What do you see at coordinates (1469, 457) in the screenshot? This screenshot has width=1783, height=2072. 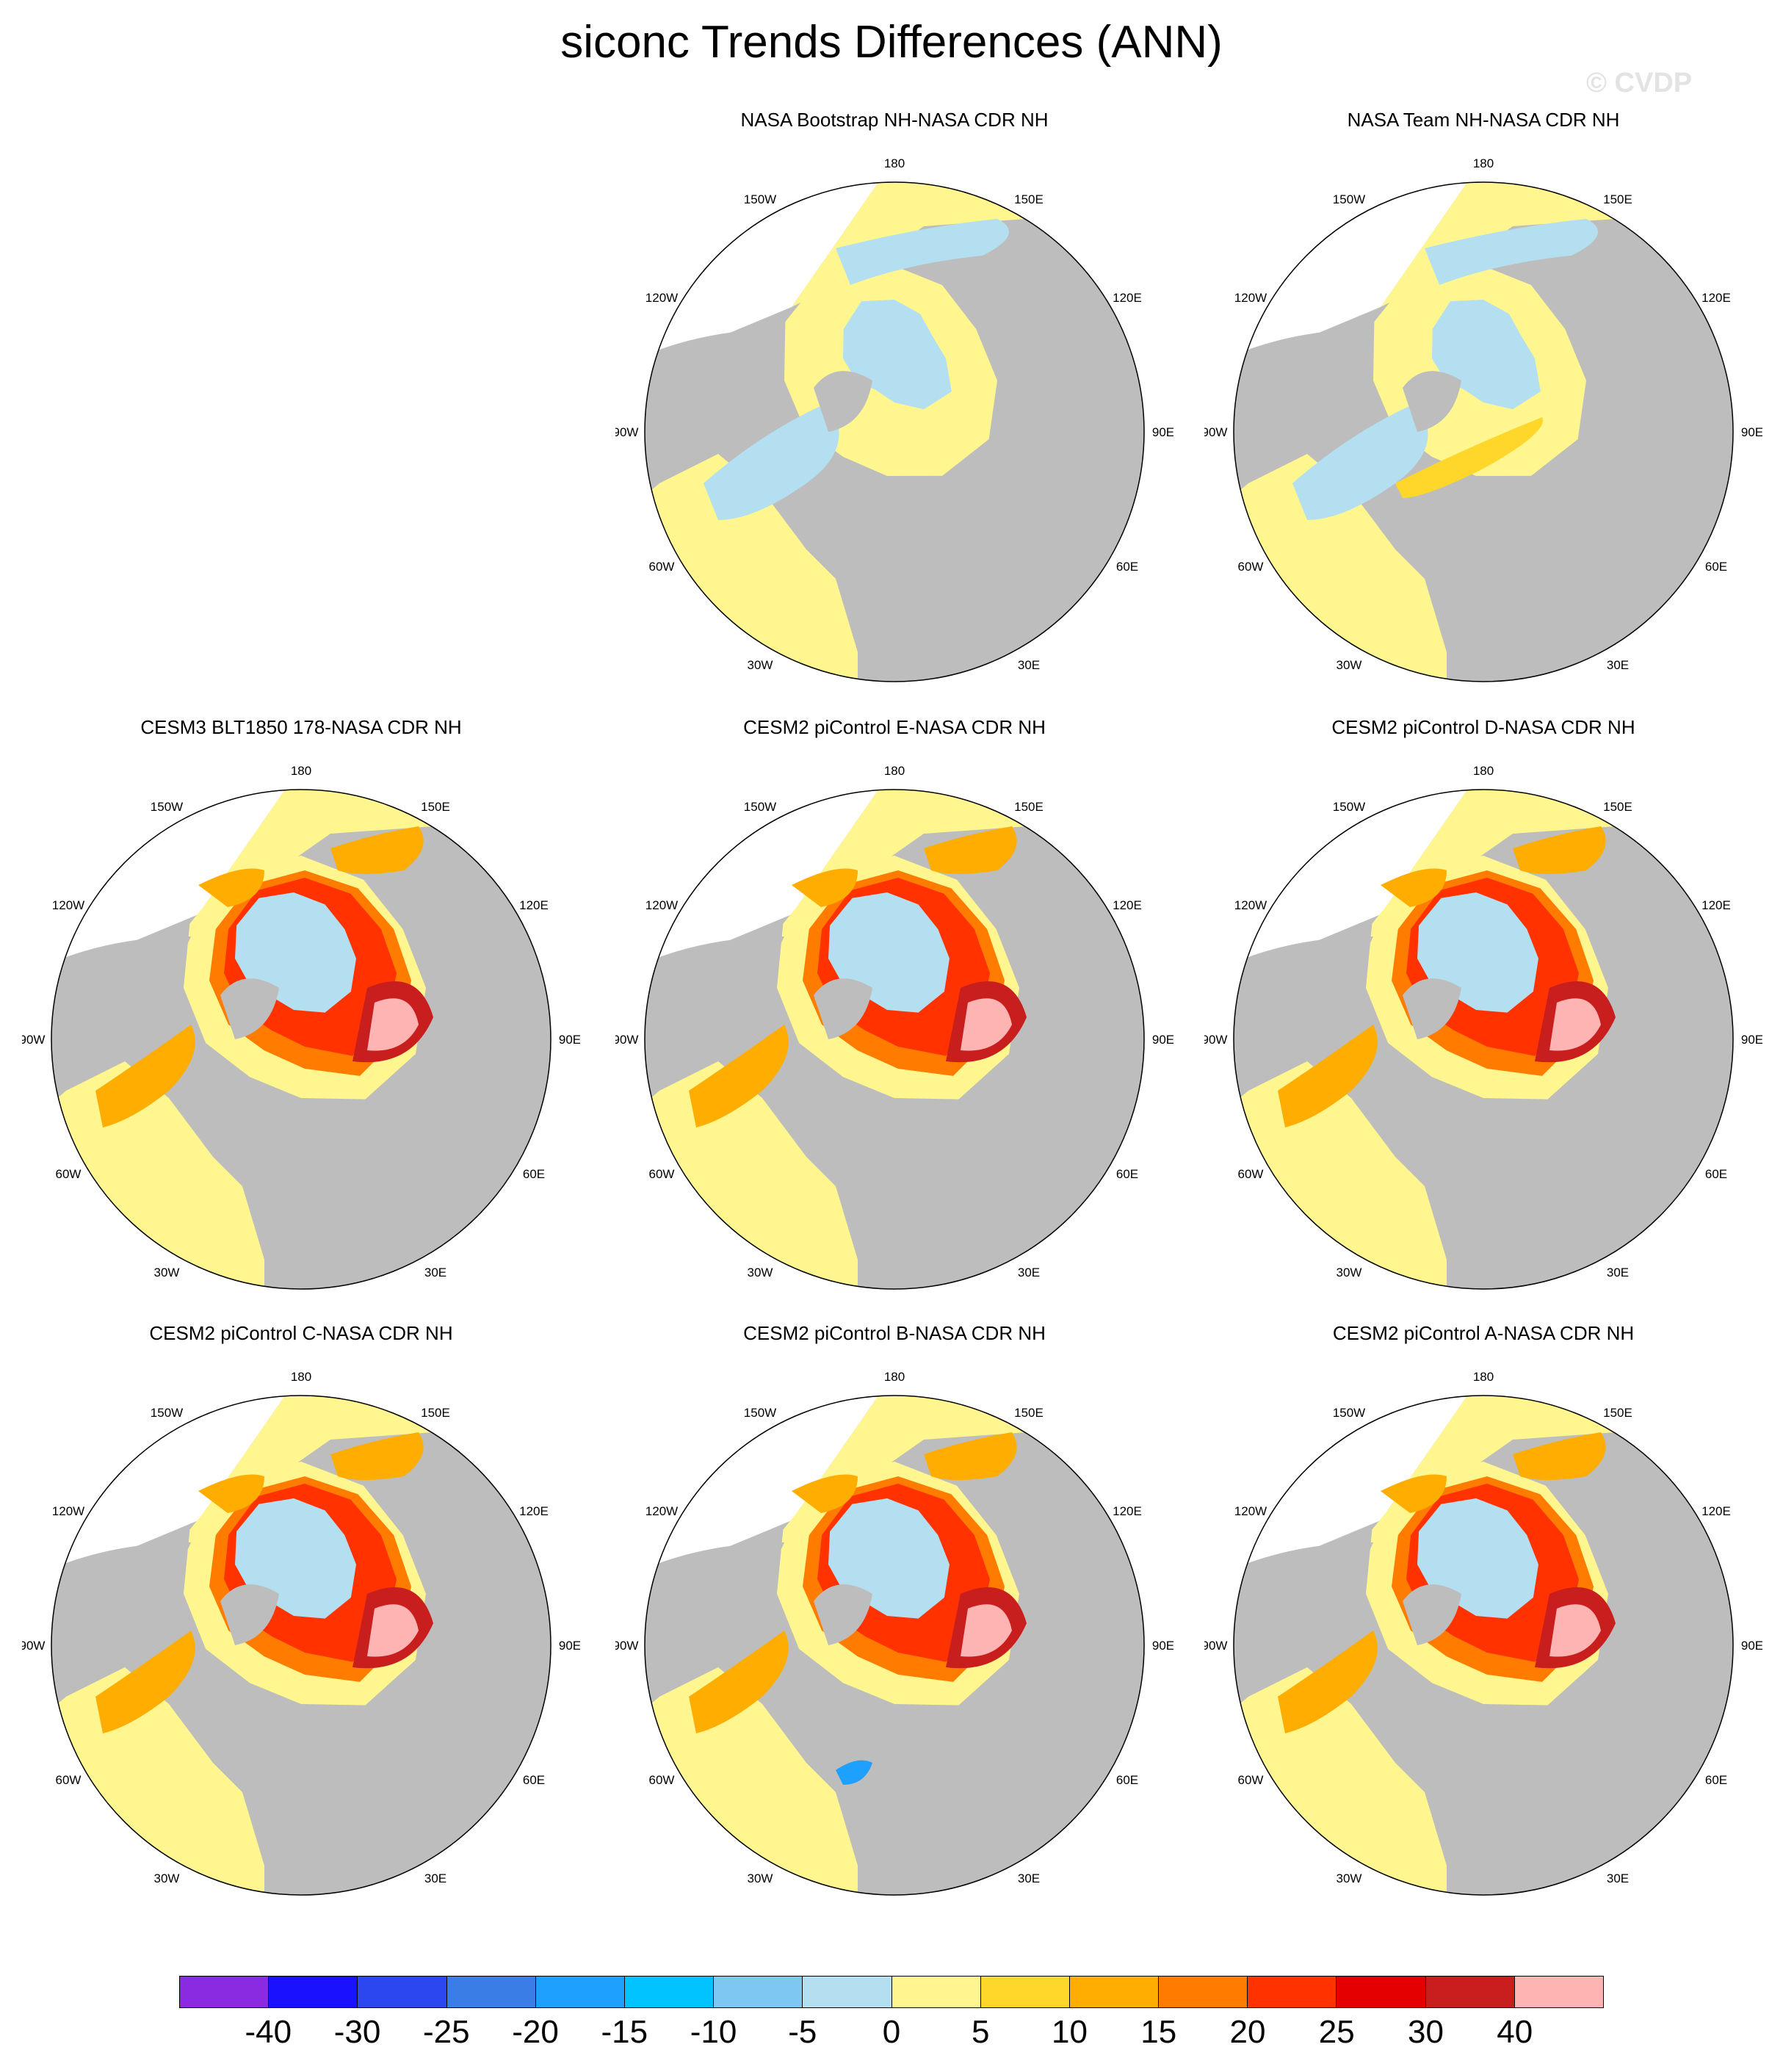 I see `barents-anomaly` at bounding box center [1469, 457].